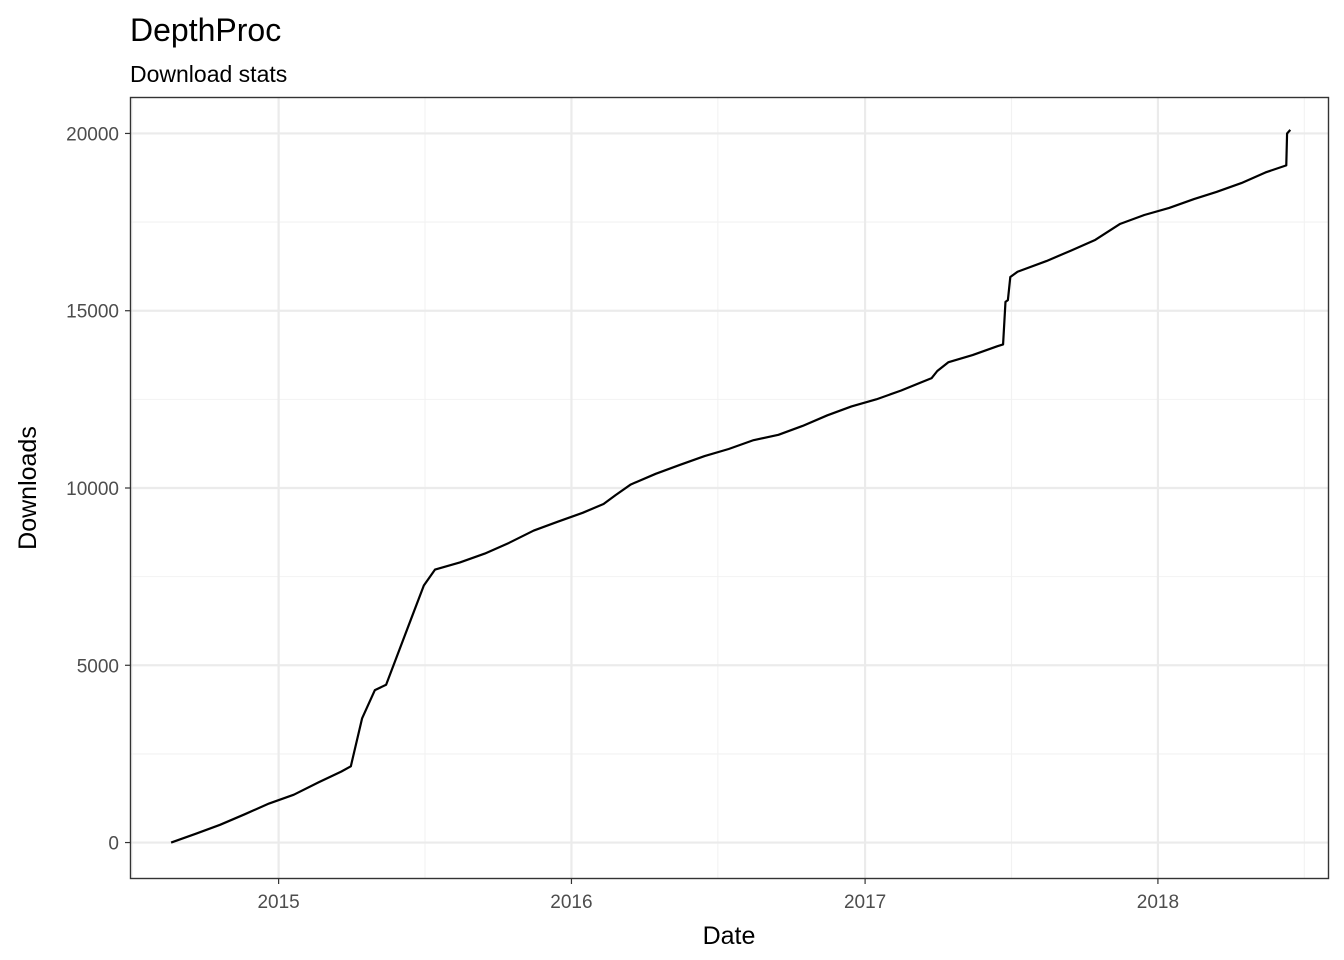  I want to click on x-axis: 2015 2016 2017 2018, so click(718, 895).